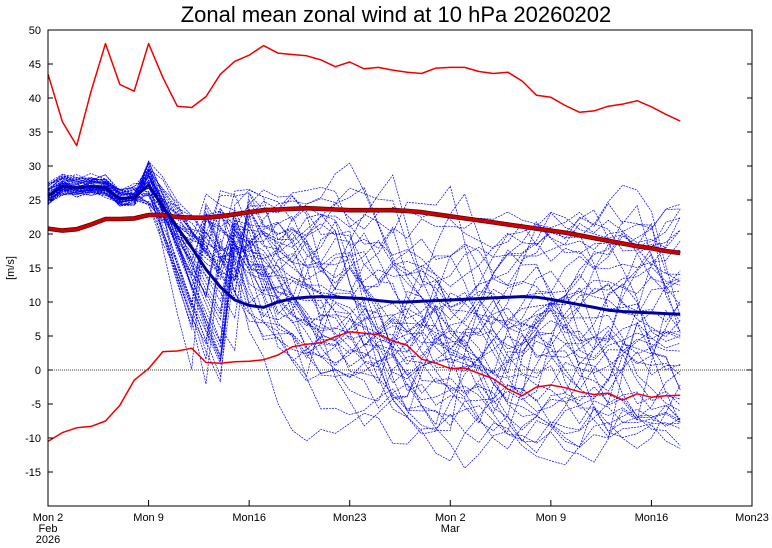 The height and width of the screenshot is (548, 772). I want to click on y-tick-label: 40, so click(35, 99).